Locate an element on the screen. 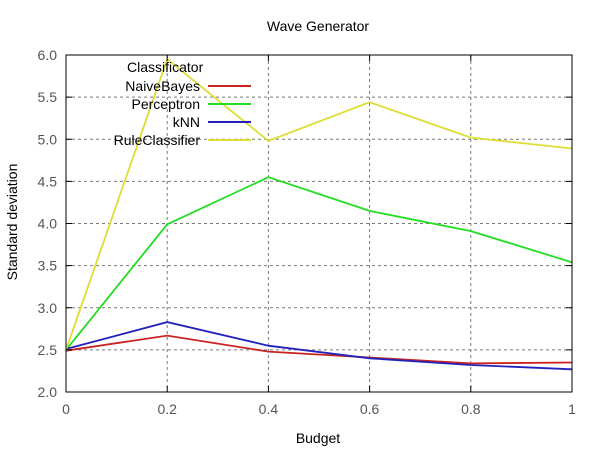 This screenshot has width=600, height=455. y-tick-label: 3.5 is located at coordinates (48, 266).